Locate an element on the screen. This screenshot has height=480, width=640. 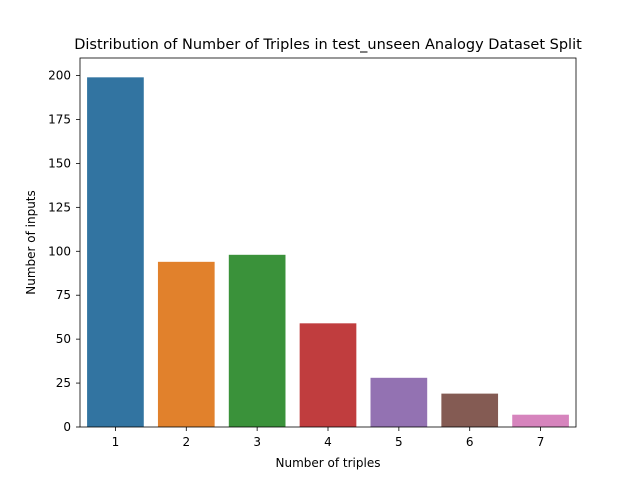
y-tick-label: 50 is located at coordinates (63, 339).